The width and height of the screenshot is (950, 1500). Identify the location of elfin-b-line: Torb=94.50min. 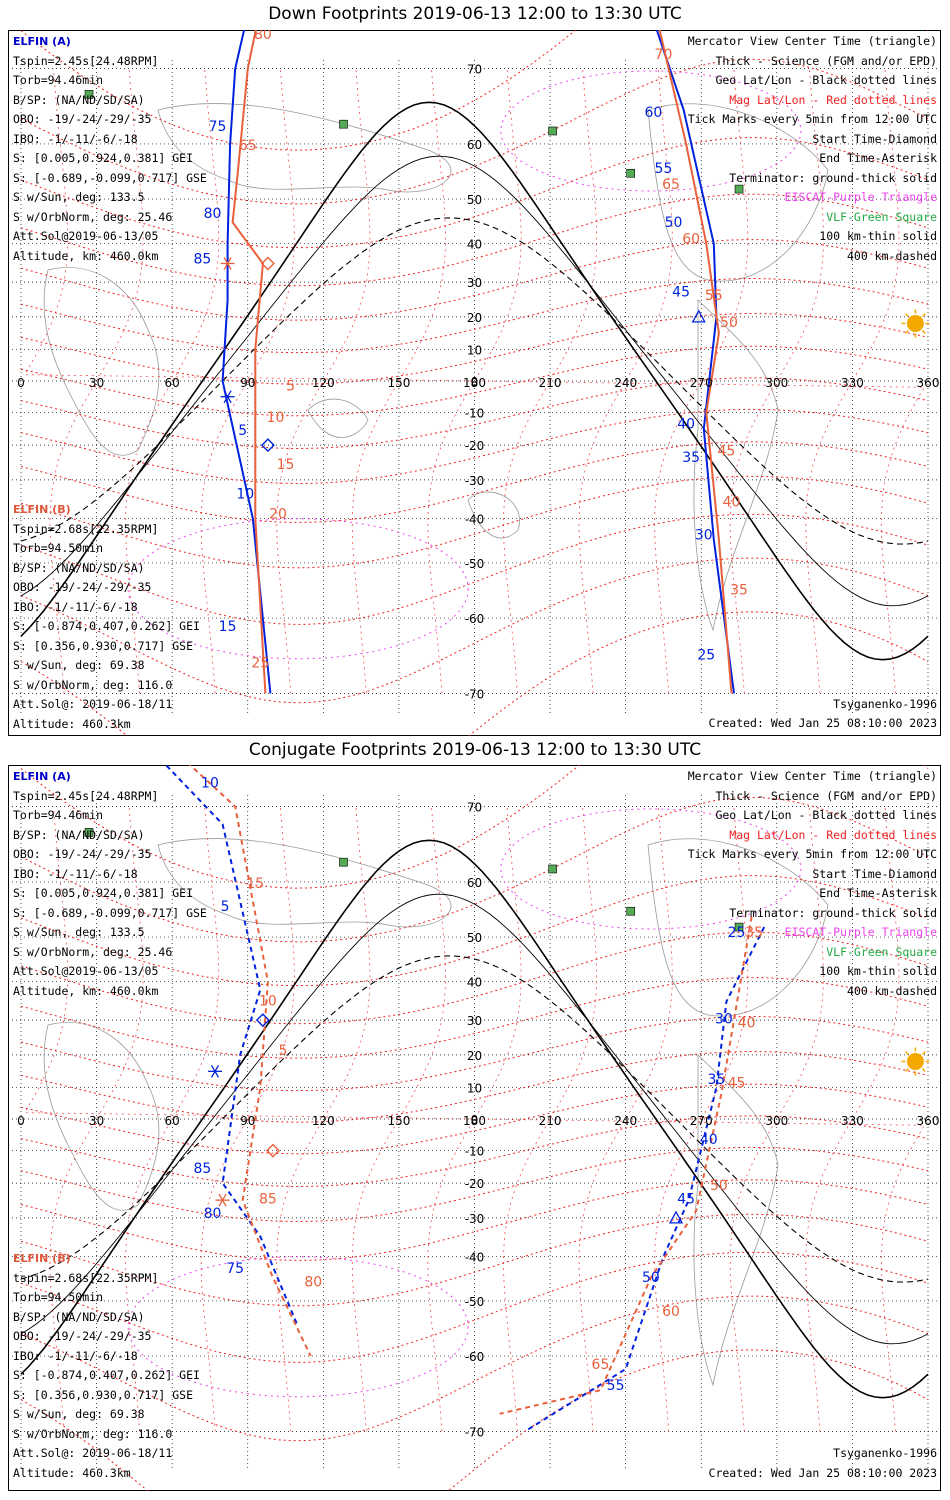
(58, 1297).